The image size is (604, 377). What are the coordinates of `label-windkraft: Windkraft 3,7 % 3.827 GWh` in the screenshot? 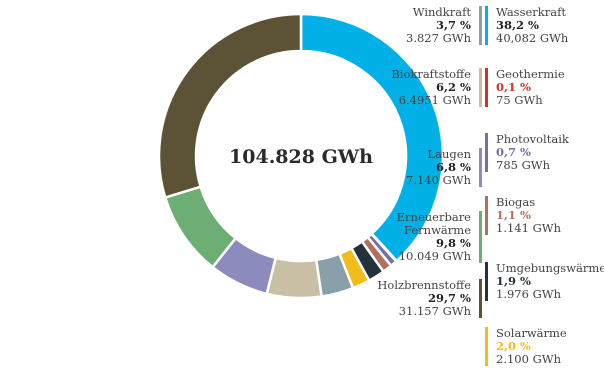 It's located at (444, 25).